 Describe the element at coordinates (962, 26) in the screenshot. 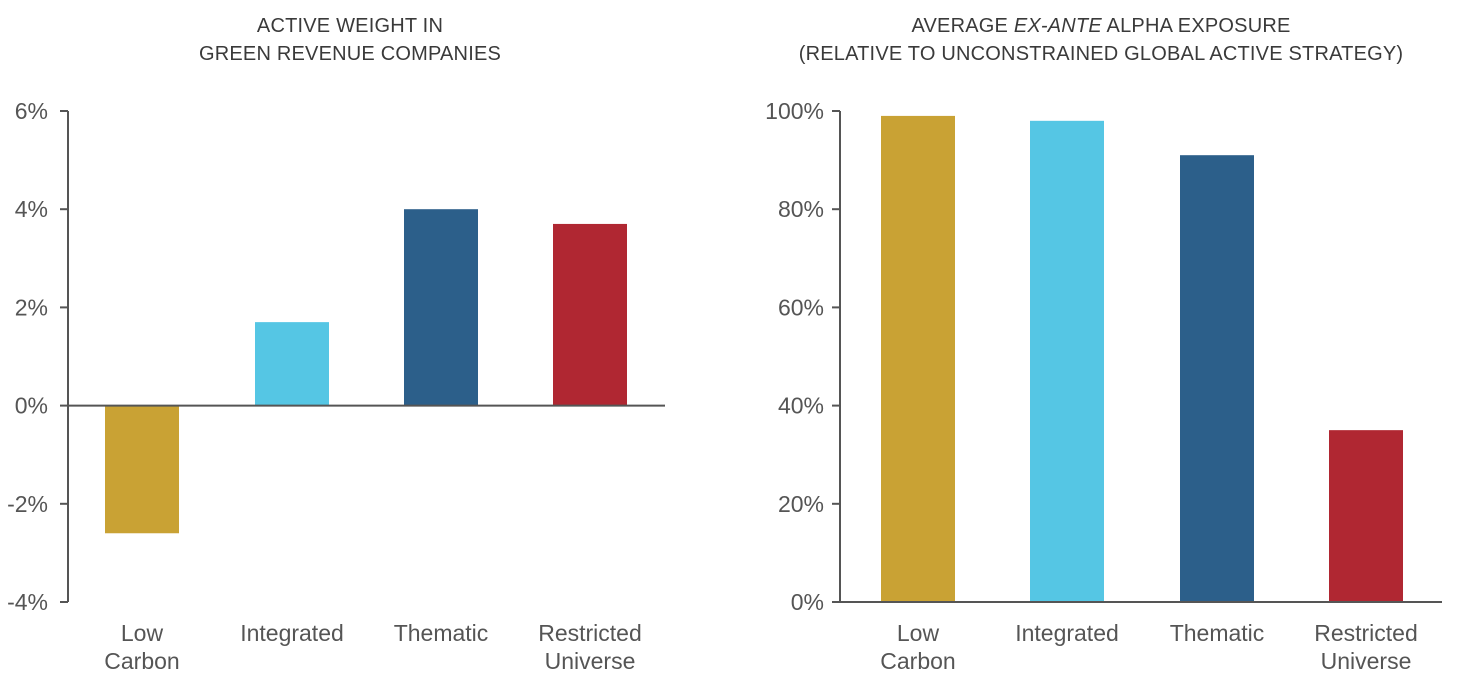

I see `chart-title-prefix: AVERAGE` at that location.